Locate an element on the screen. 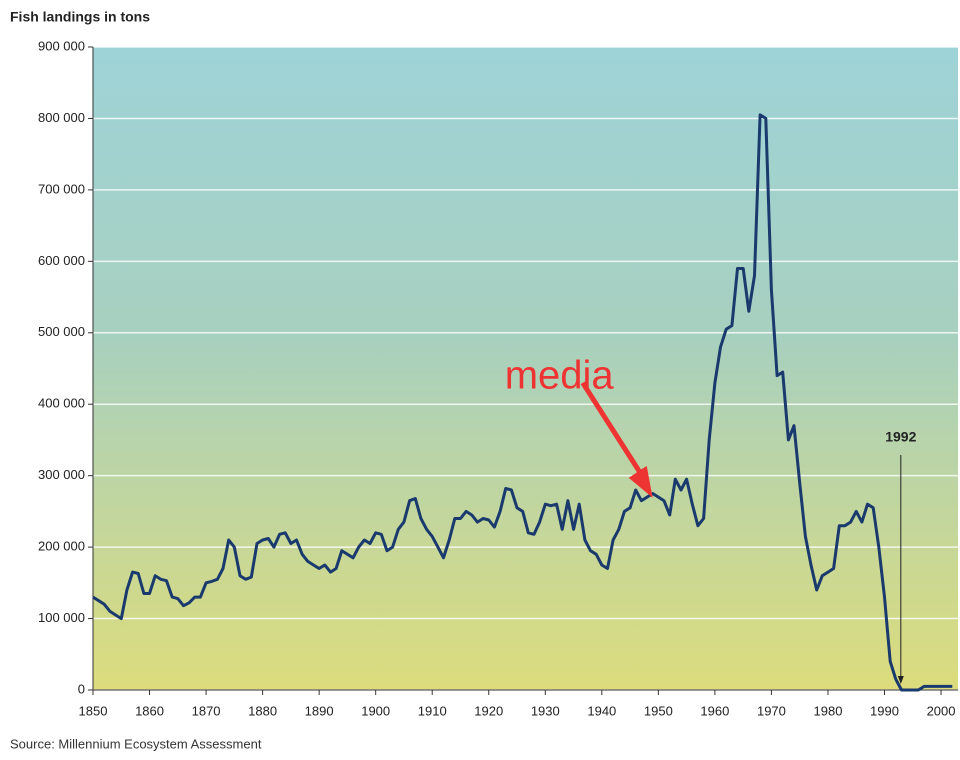 Image resolution: width=960 pixels, height=760 pixels. x-tick-label: 1900 is located at coordinates (375, 710).